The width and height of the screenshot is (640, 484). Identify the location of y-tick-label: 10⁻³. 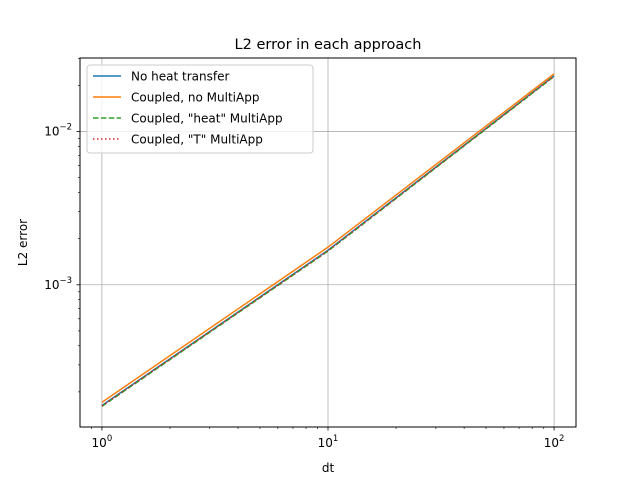
(58, 284).